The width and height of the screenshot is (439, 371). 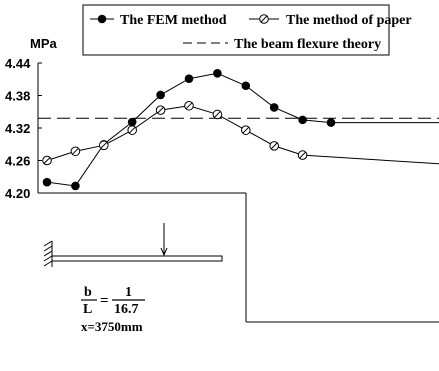 I want to click on ratio-den-left: L, so click(x=87, y=309).